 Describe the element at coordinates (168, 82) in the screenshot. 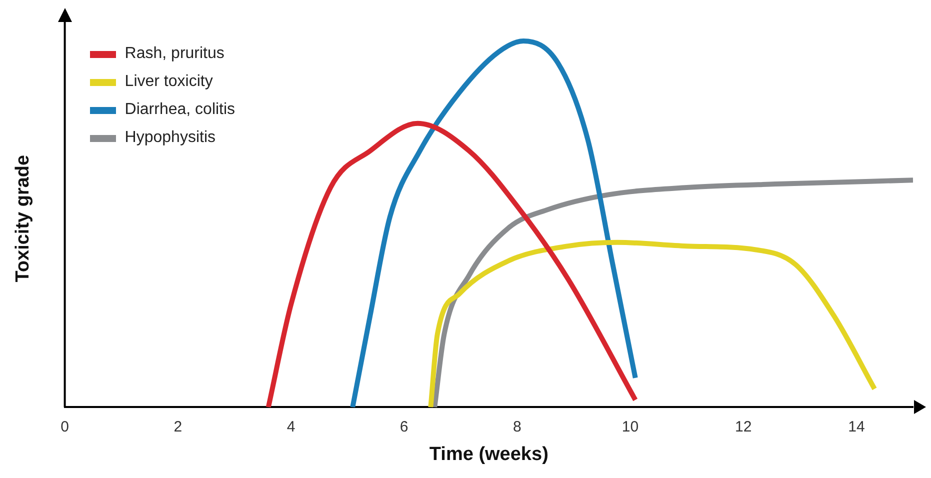

I see `legend-label: Liver toxicity` at that location.